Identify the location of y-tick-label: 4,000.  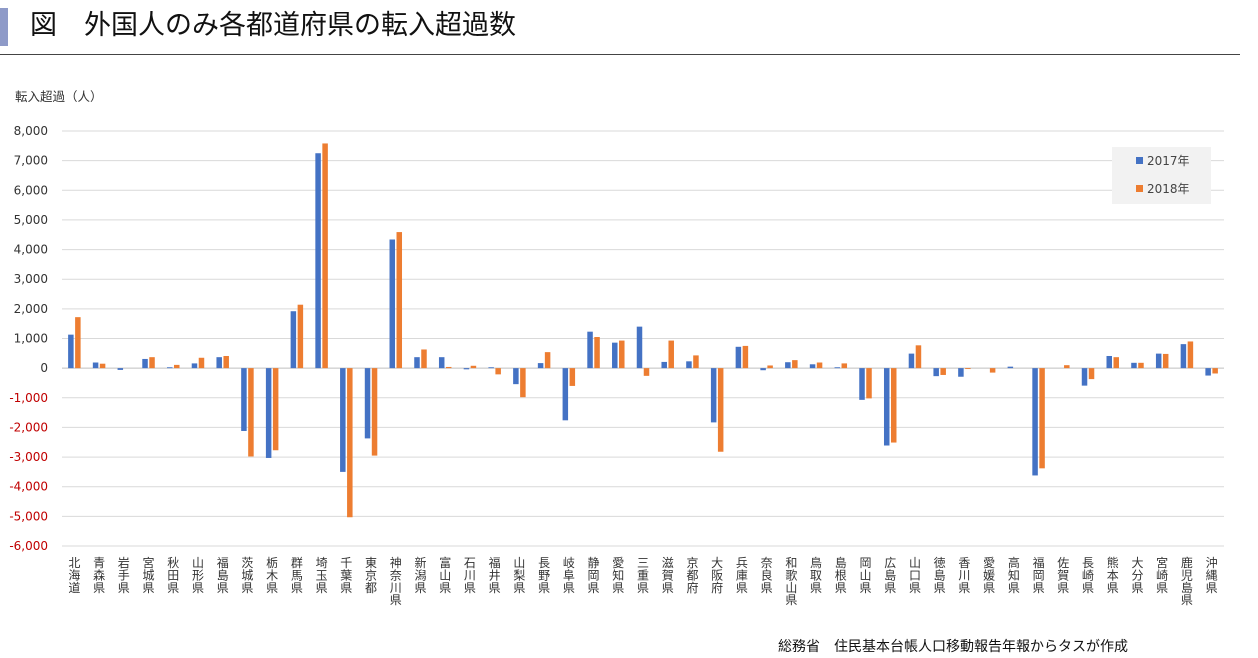
(31, 250).